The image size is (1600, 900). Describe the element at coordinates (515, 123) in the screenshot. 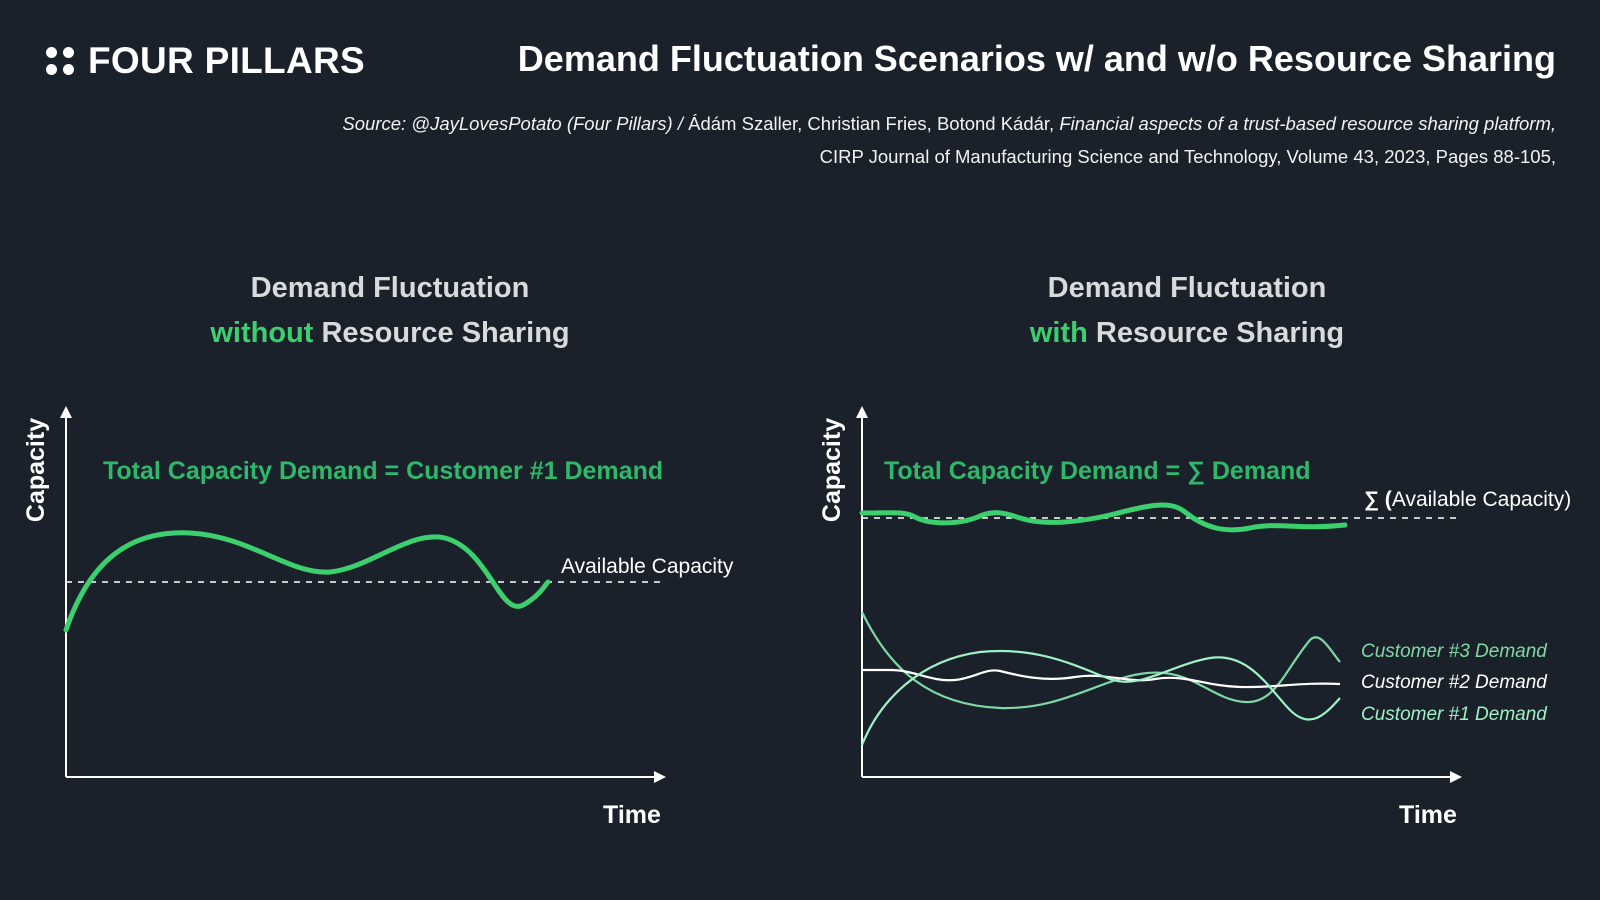

I see `source-prefix: Source: @JayLovesPotato (Four Pillars) /` at that location.